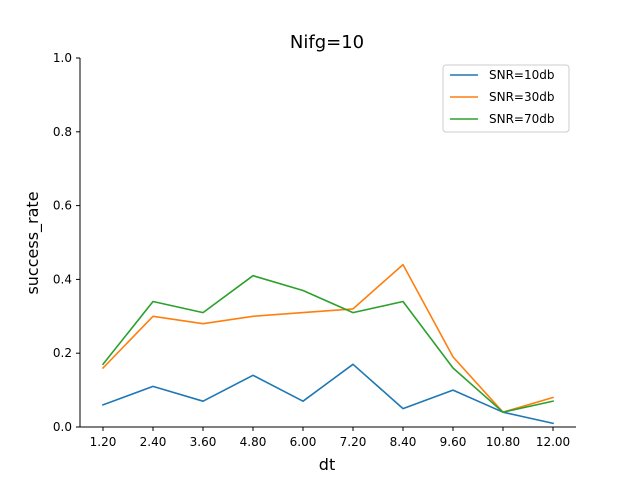 This screenshot has height=480, width=640. What do you see at coordinates (553, 442) in the screenshot?
I see `x-tick-label: 12.00` at bounding box center [553, 442].